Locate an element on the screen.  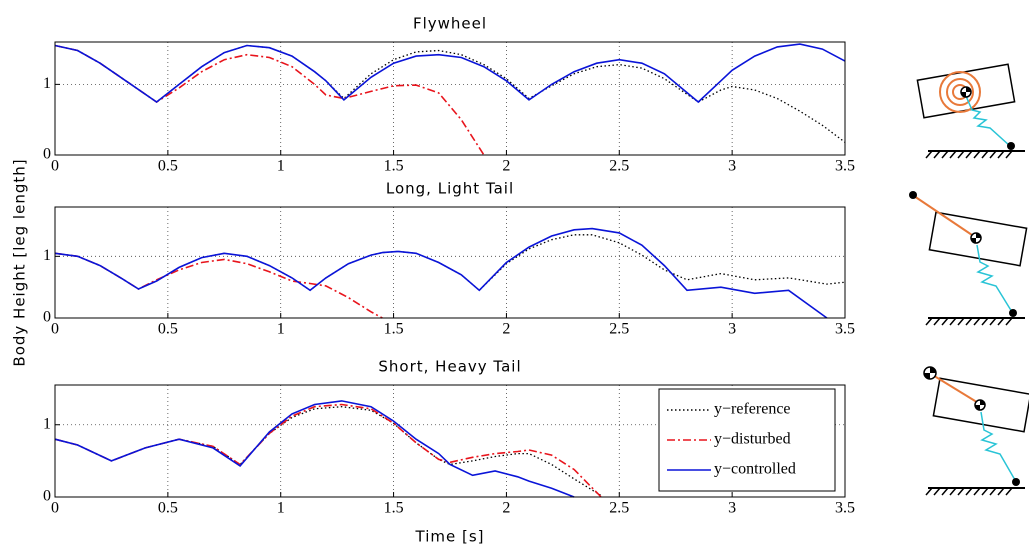
diagram-short-tail is located at coordinates (976, 431).